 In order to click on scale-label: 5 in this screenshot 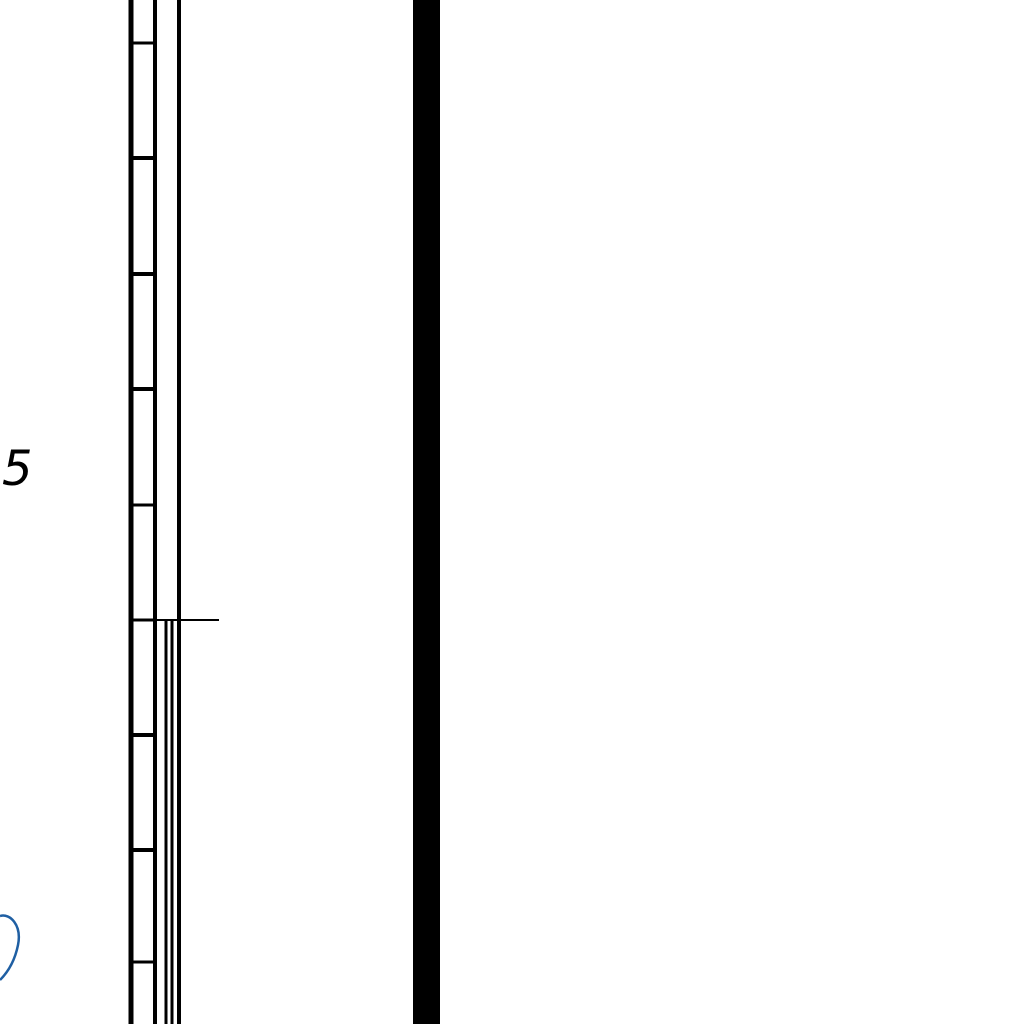, I will do `click(17, 469)`.